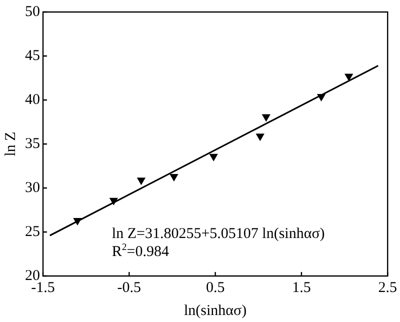  I want to click on y-tick-label: 45, so click(32, 56).